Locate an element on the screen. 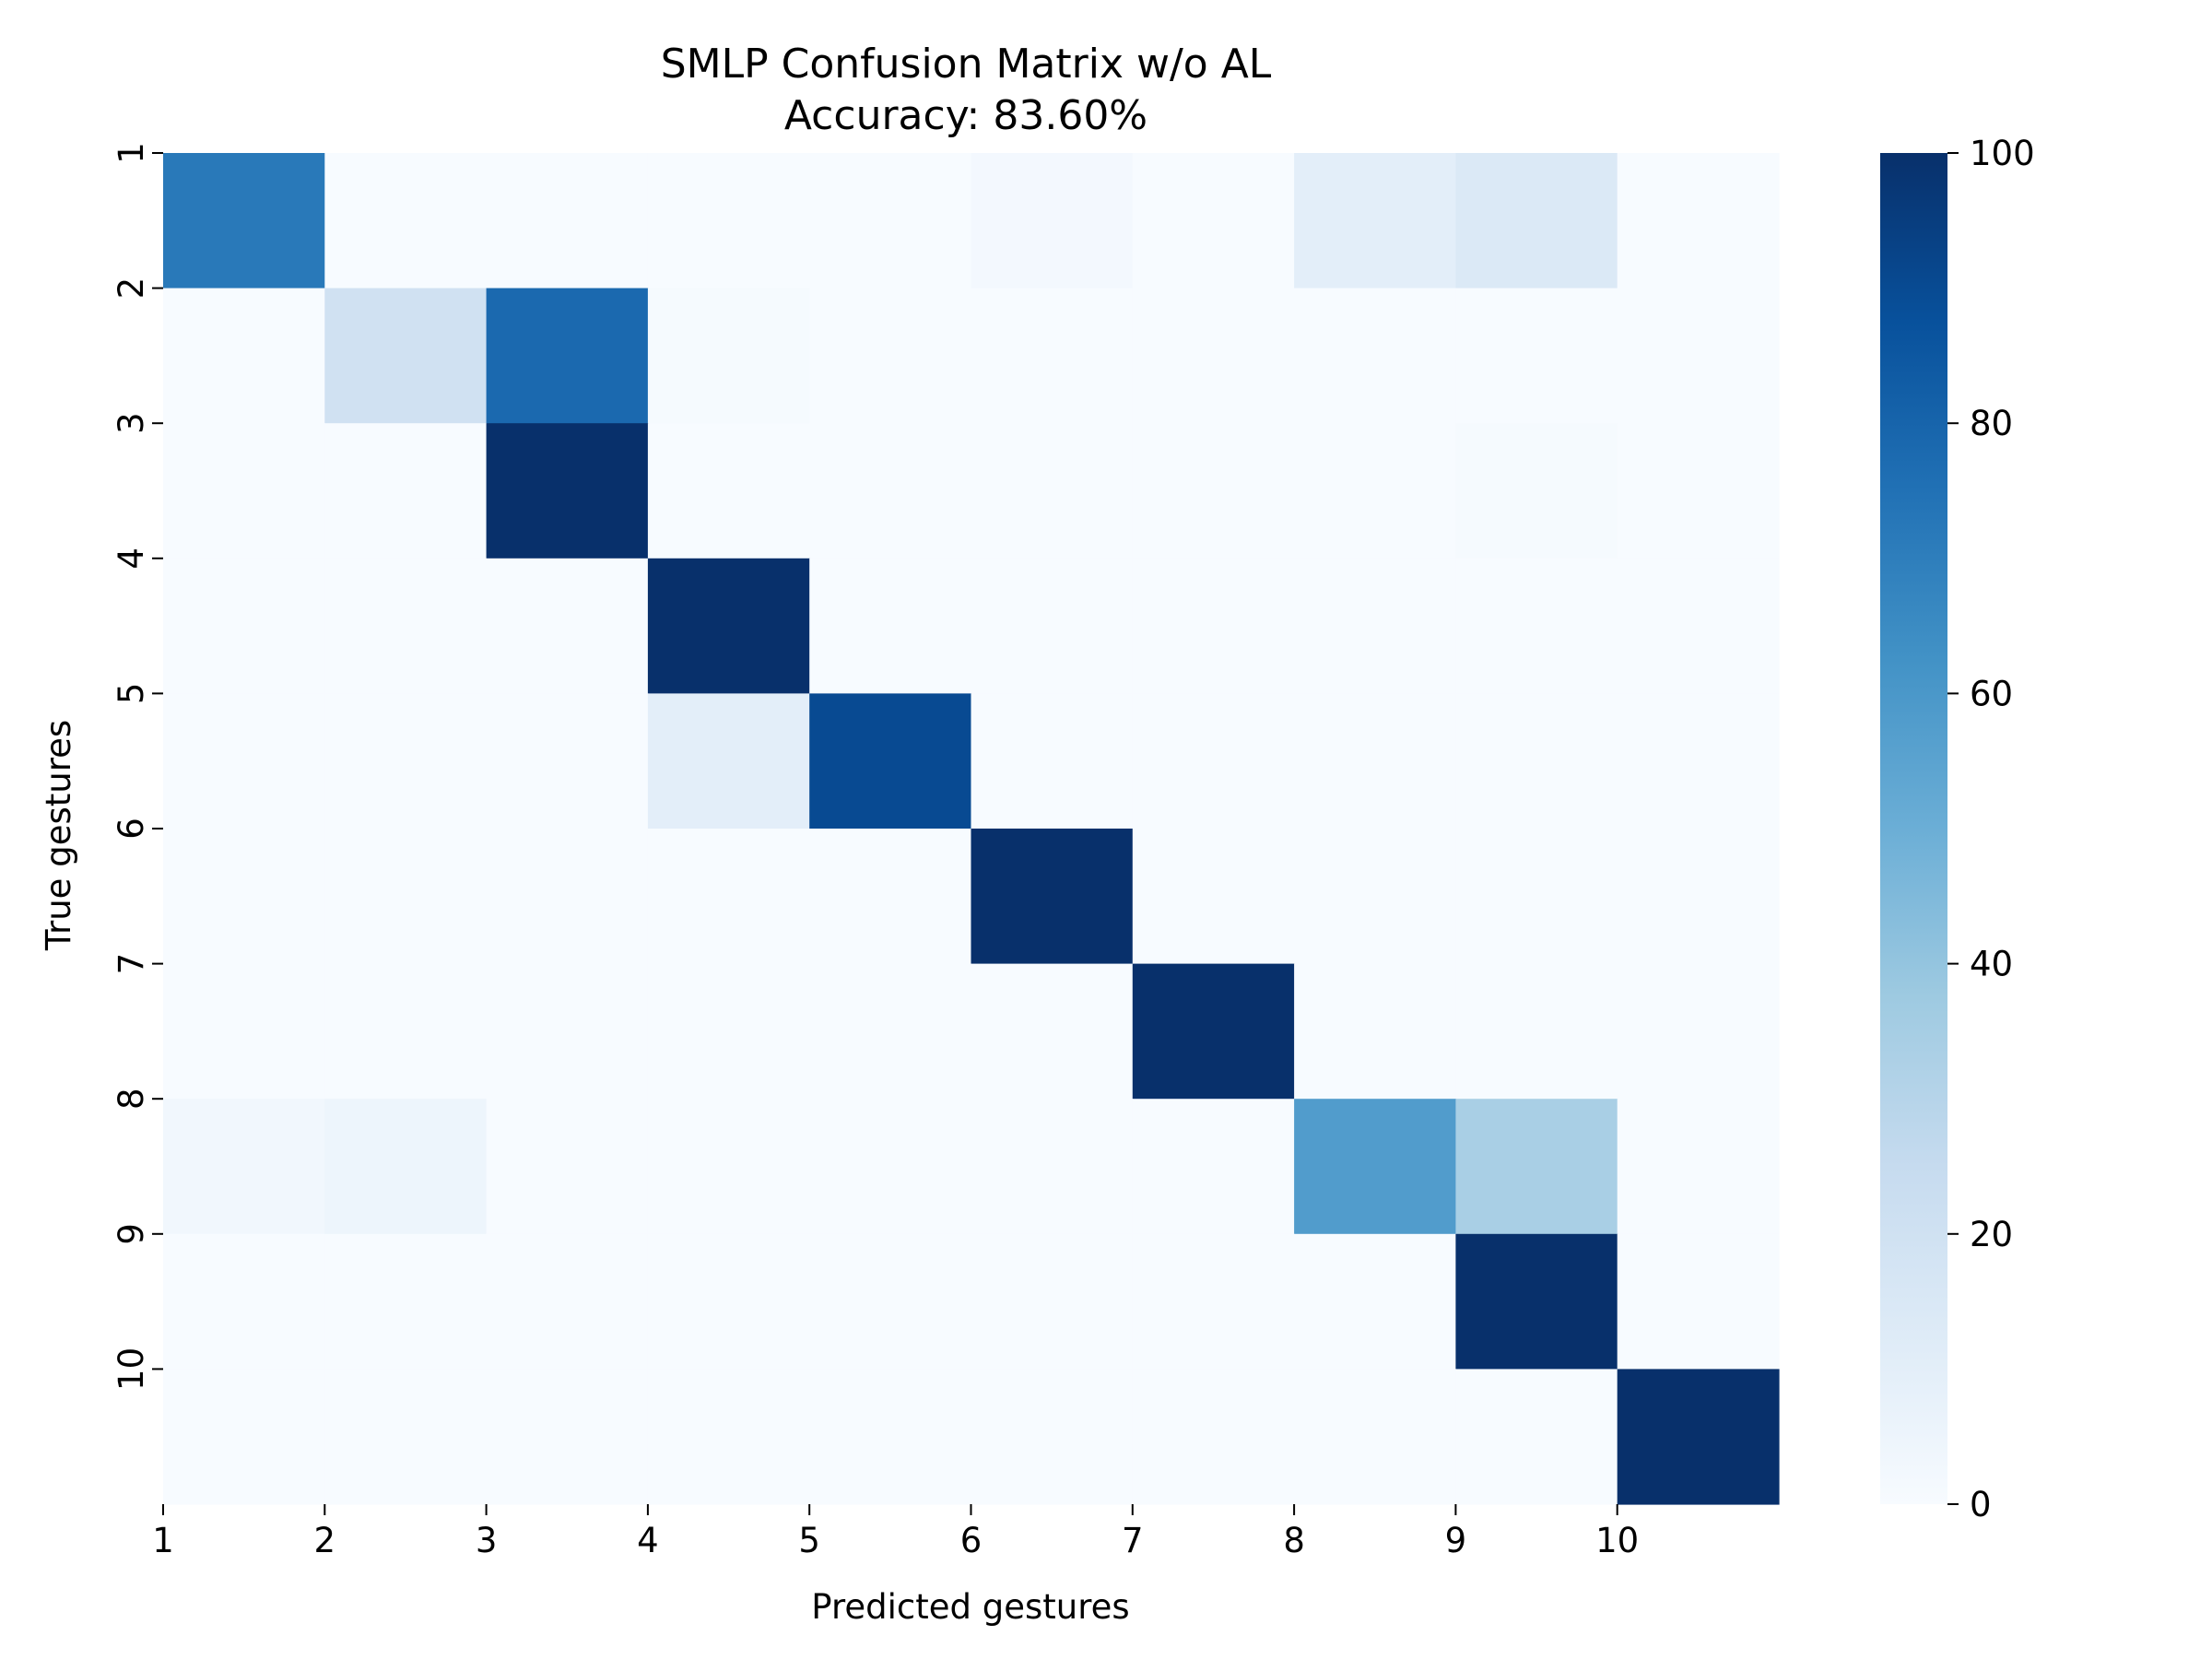 This screenshot has height=1659, width=2212. x-tick-label: 10 is located at coordinates (1617, 1540).